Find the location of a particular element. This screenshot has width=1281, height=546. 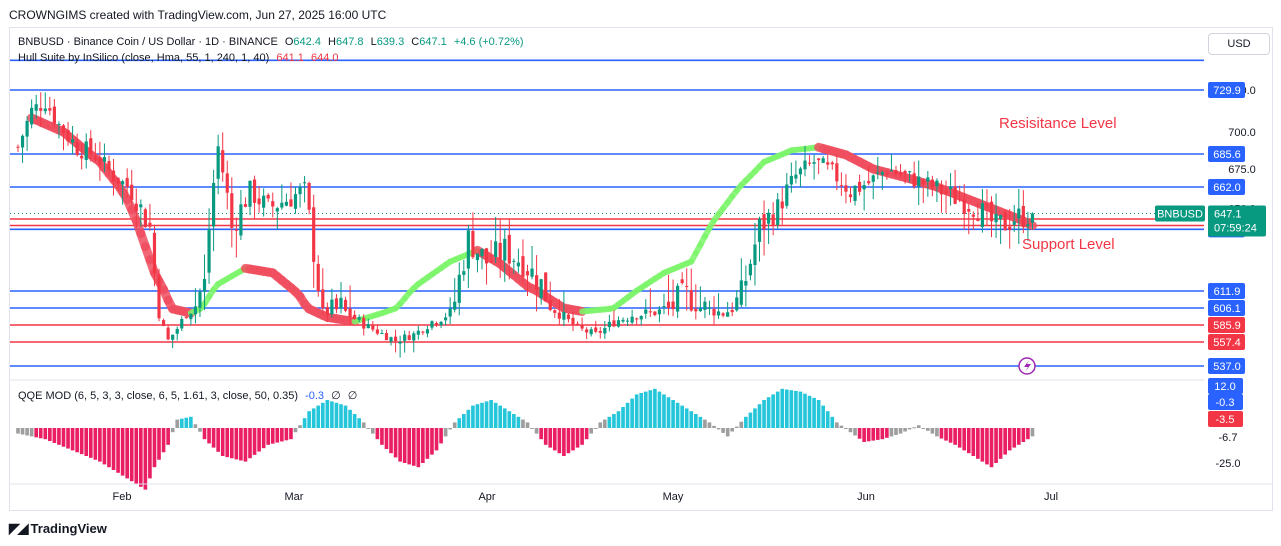

time-tick-apr: Apr is located at coordinates (486, 497).